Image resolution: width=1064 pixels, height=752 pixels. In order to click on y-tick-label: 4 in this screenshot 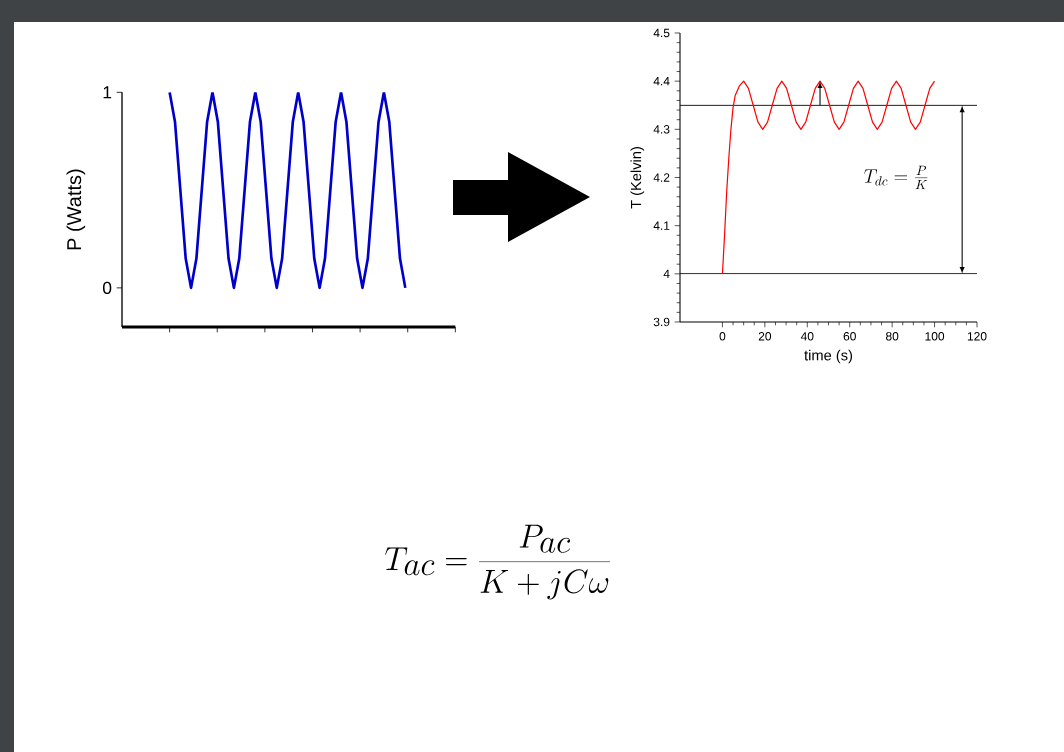, I will do `click(666, 273)`.